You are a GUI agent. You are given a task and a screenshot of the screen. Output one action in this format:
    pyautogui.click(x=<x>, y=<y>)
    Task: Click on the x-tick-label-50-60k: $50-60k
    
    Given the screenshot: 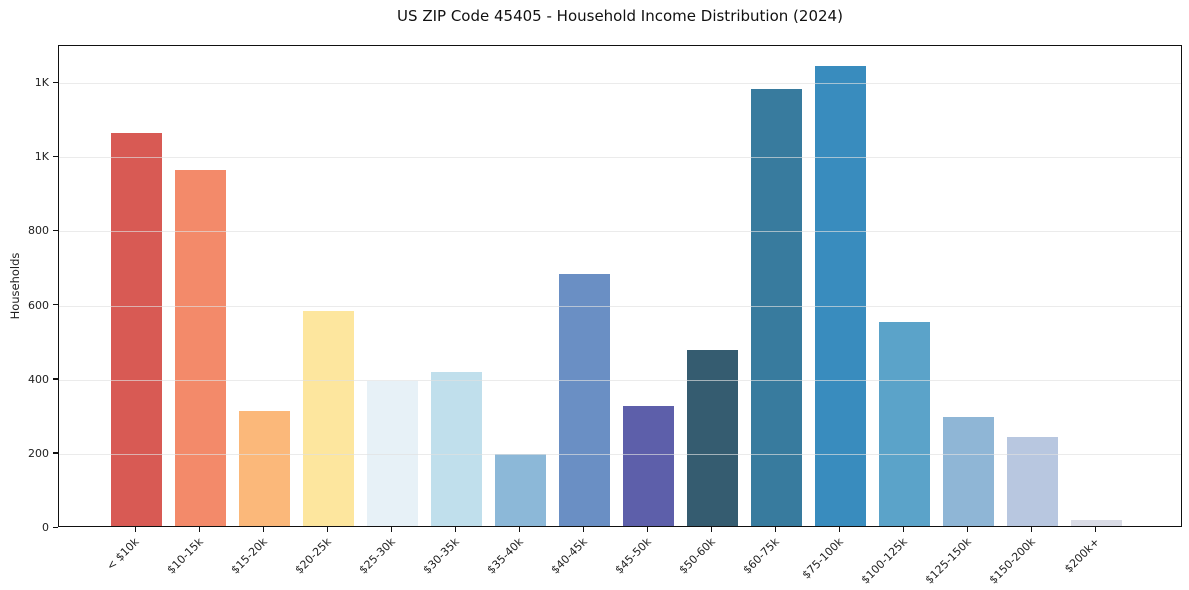 What is the action you would take?
    pyautogui.click(x=697, y=556)
    